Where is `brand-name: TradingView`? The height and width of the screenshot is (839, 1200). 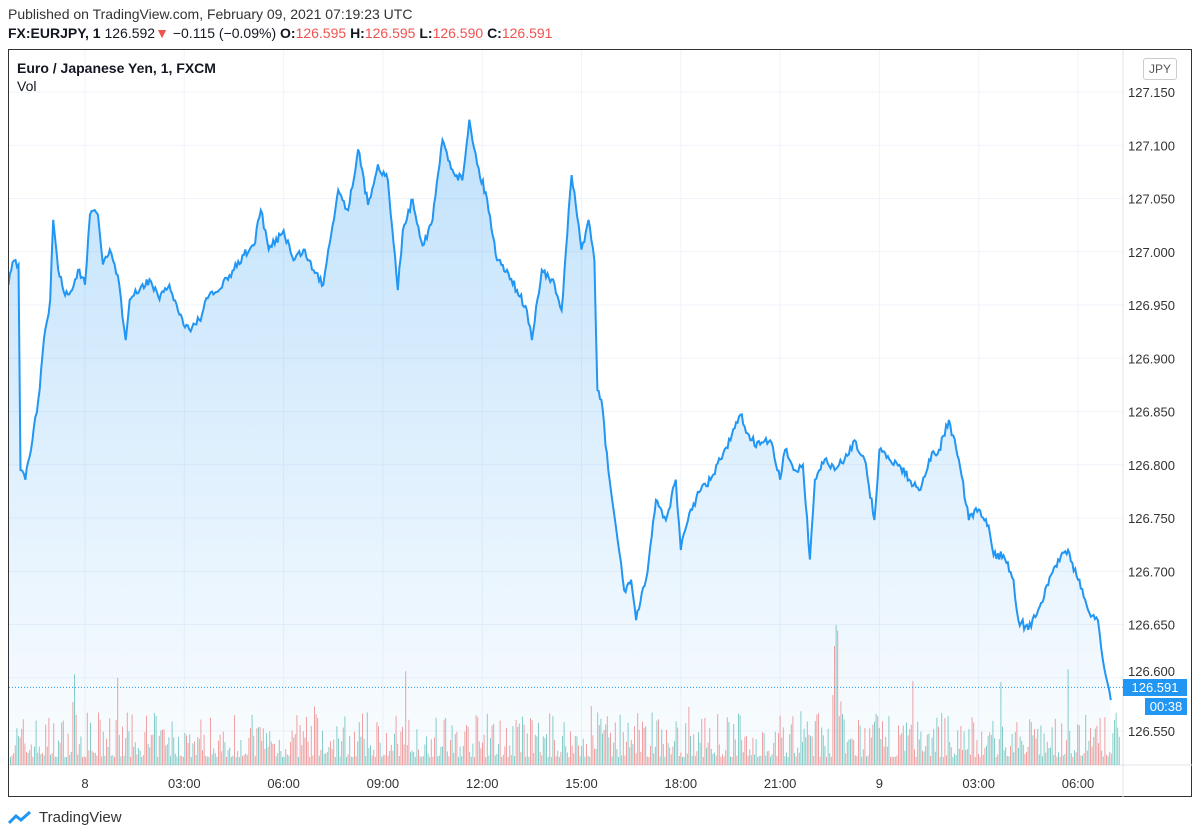
brand-name: TradingView is located at coordinates (80, 817).